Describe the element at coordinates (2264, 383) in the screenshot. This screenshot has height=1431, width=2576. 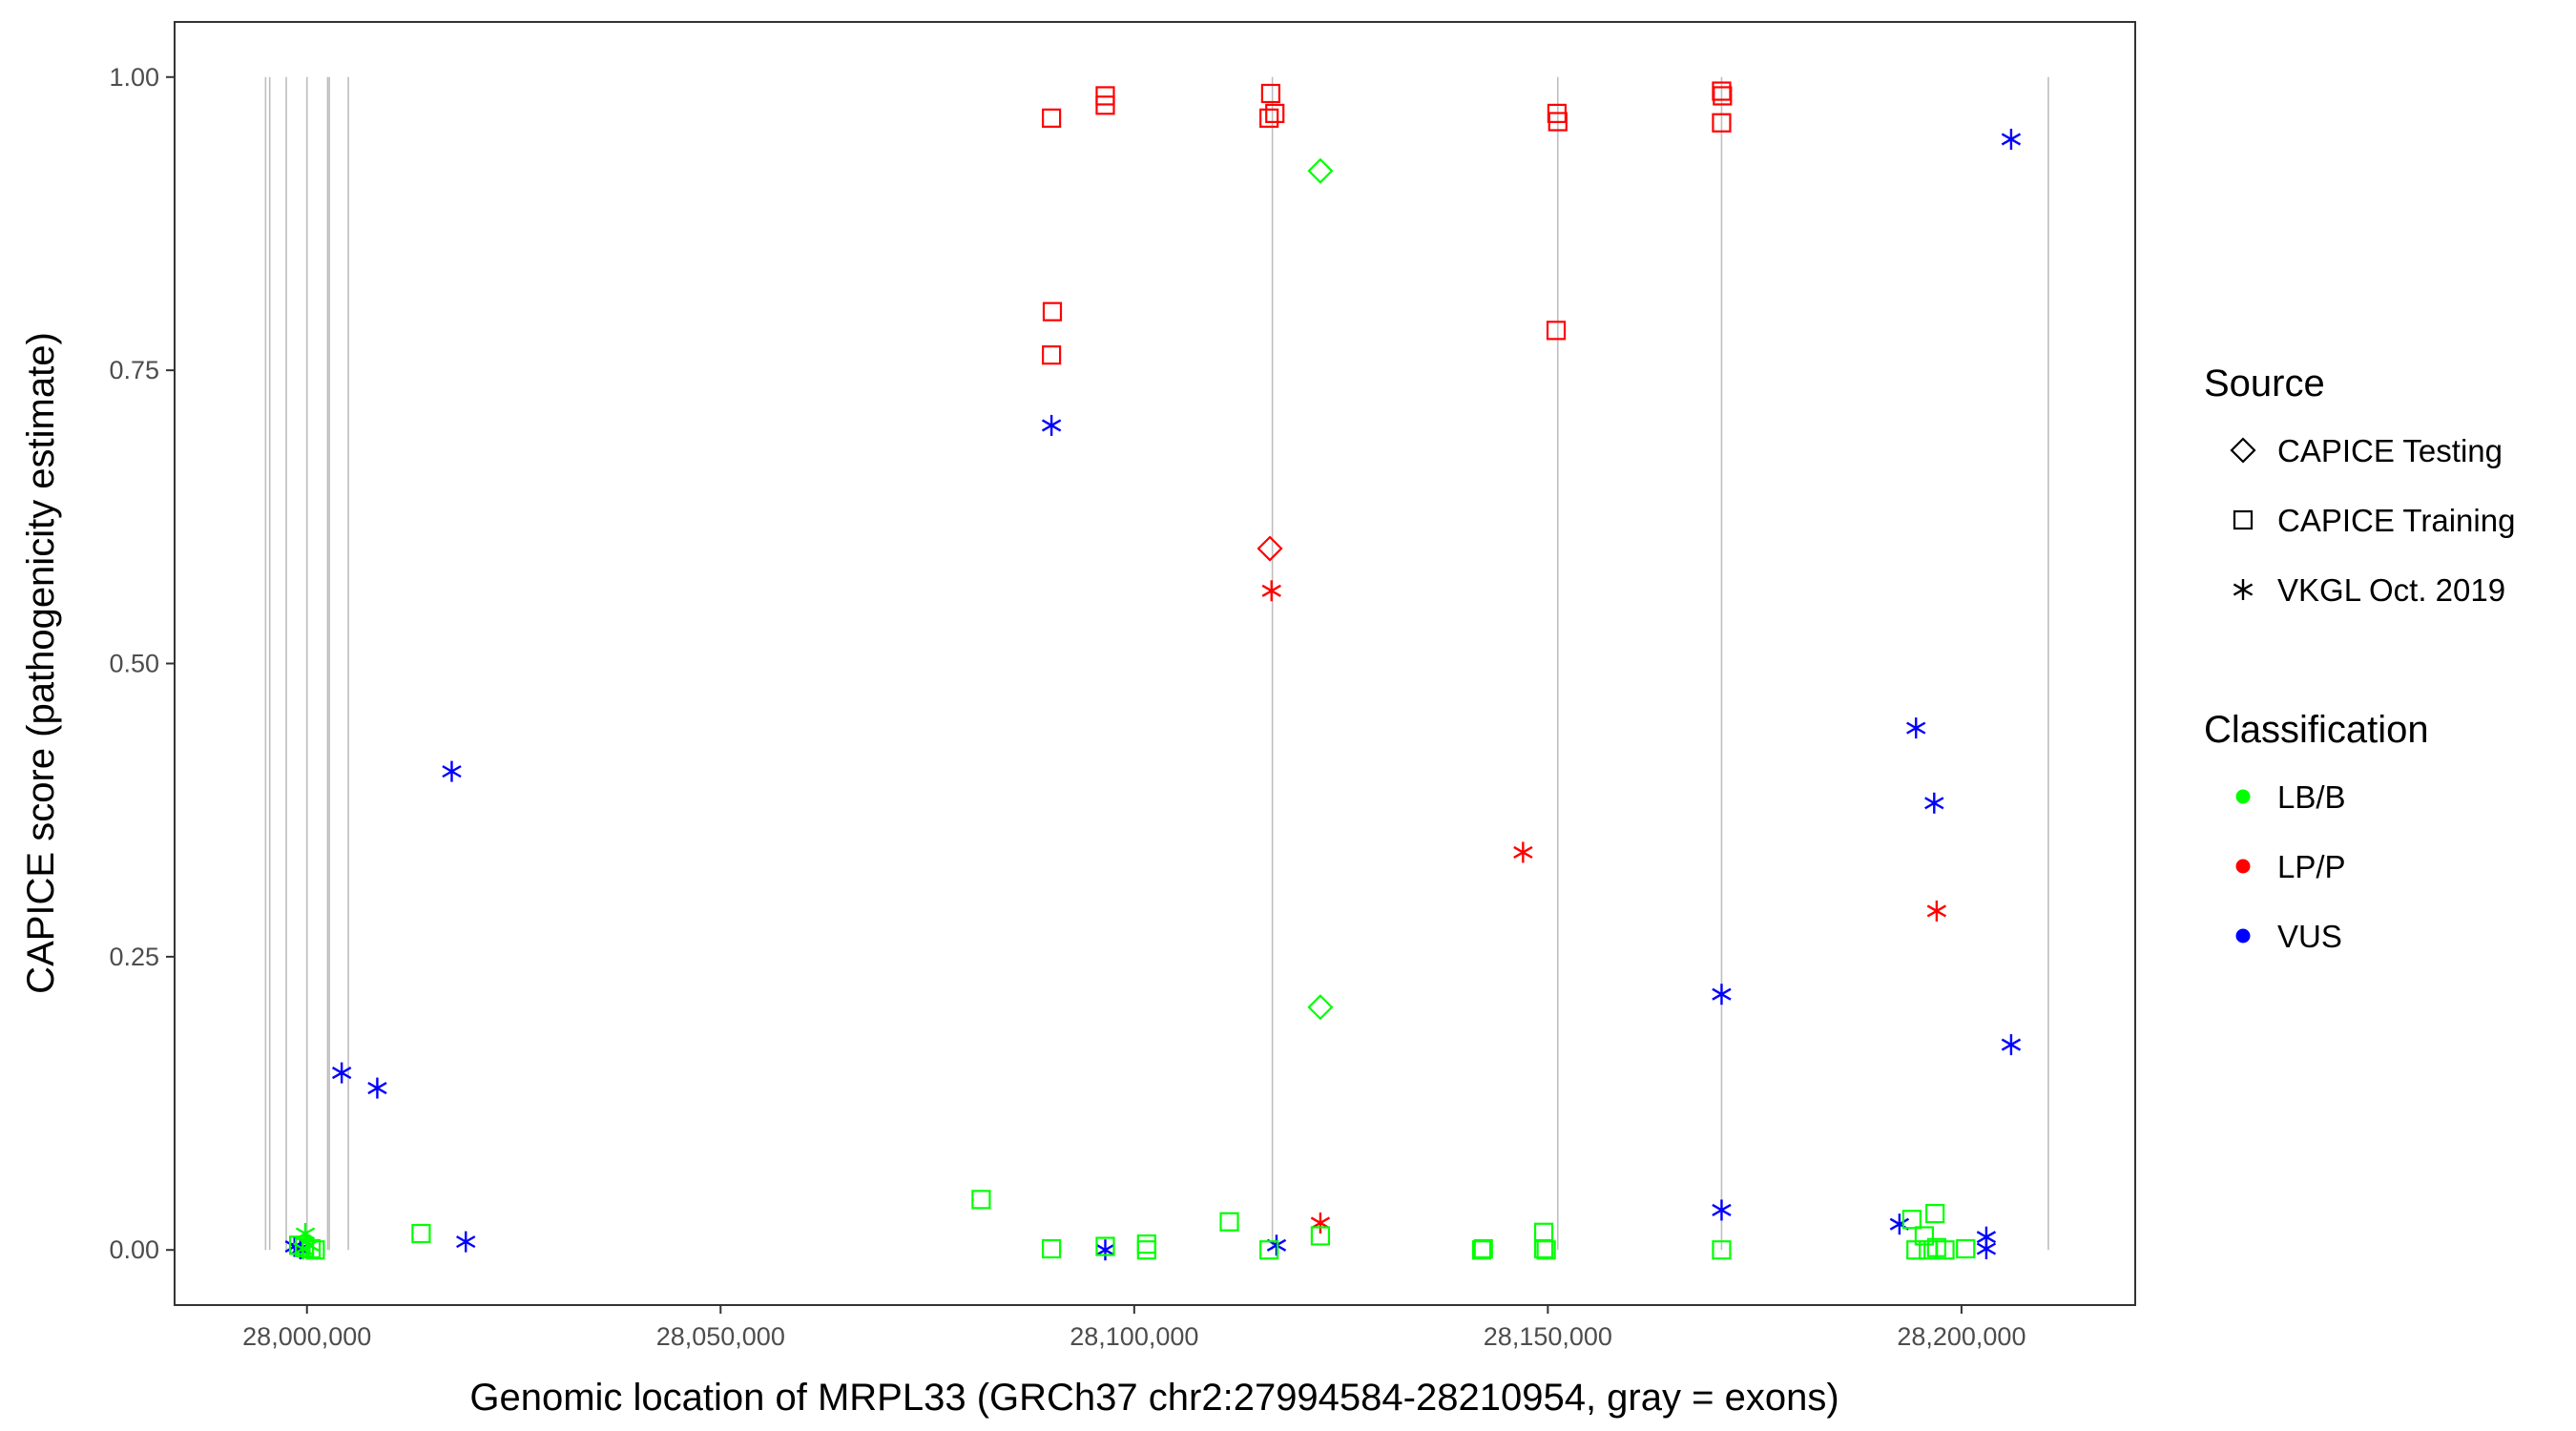
I see `legend-source-title: Source` at that location.